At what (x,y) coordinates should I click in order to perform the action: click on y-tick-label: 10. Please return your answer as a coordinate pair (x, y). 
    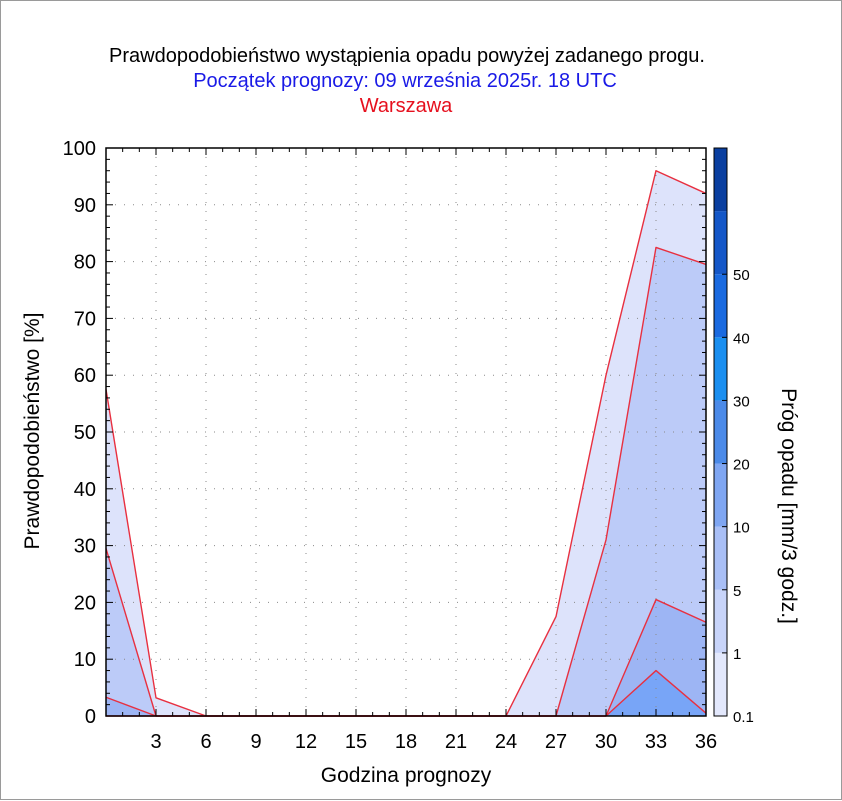
    Looking at the image, I should click on (85, 660).